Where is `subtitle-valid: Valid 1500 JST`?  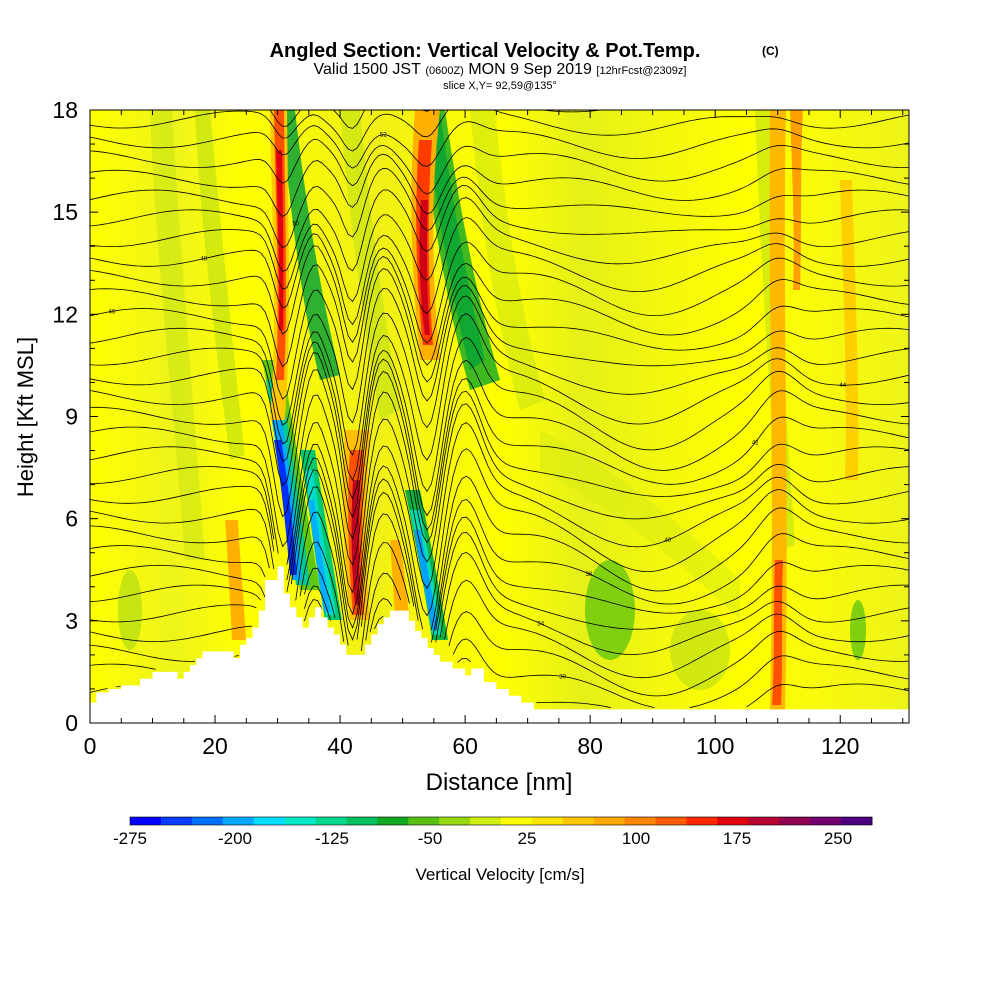 subtitle-valid: Valid 1500 JST is located at coordinates (368, 69).